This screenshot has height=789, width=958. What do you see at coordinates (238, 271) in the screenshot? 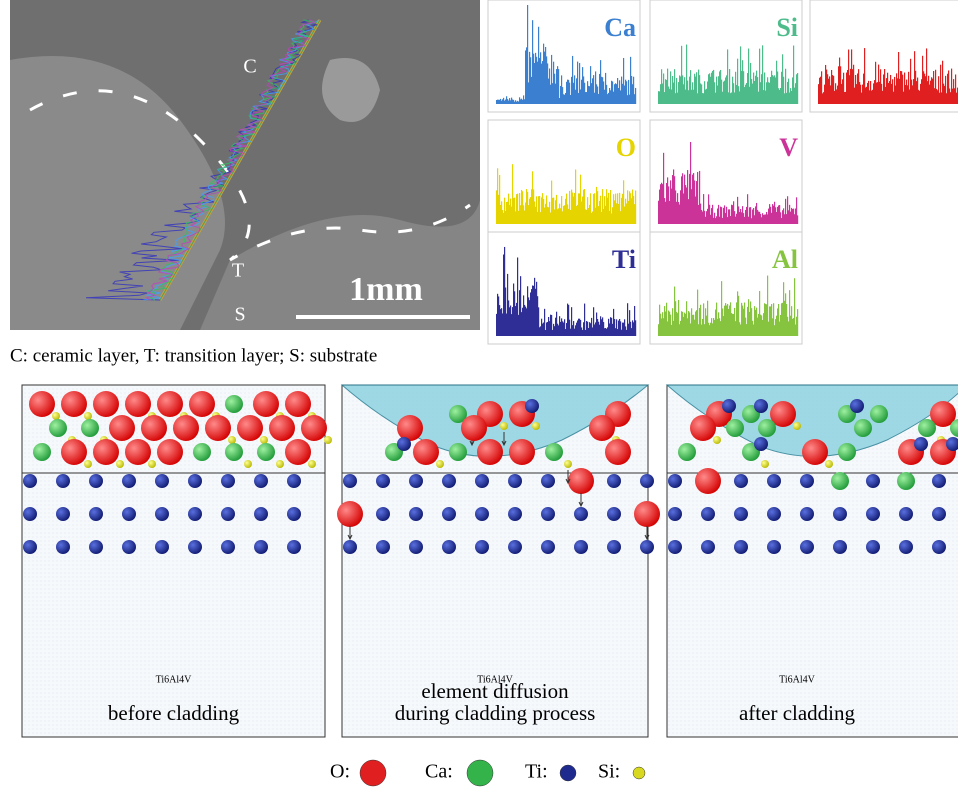
I see `sem-label: T` at bounding box center [238, 271].